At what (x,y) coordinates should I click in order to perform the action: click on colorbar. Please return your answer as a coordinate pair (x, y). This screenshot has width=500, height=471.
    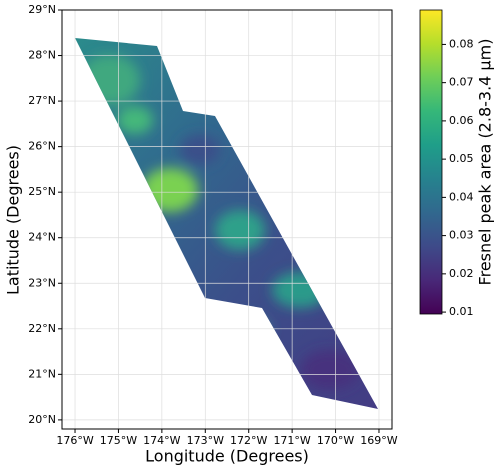
    Looking at the image, I should click on (431, 162).